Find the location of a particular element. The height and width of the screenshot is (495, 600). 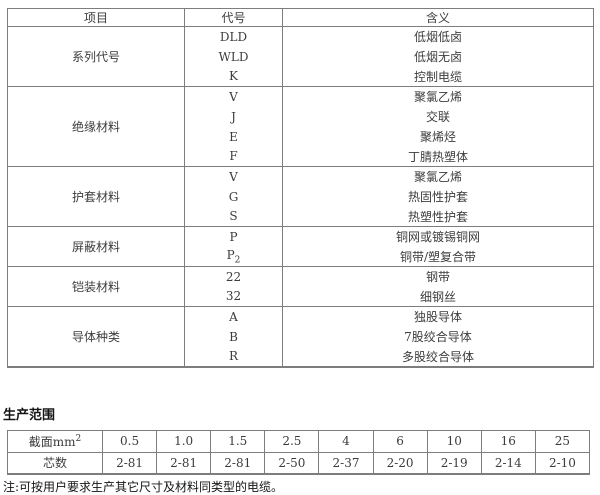

meaning-cell: 低烟无卤 is located at coordinates (437, 57).